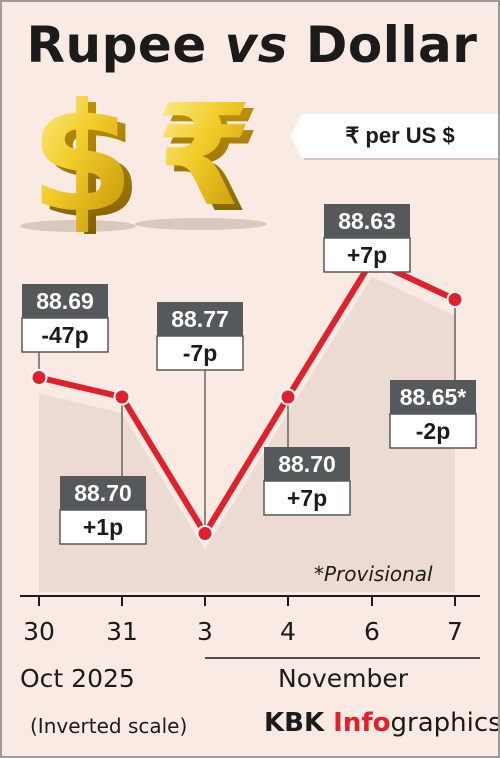 The width and height of the screenshot is (500, 758). I want to click on change-label-3: +7p, so click(307, 498).